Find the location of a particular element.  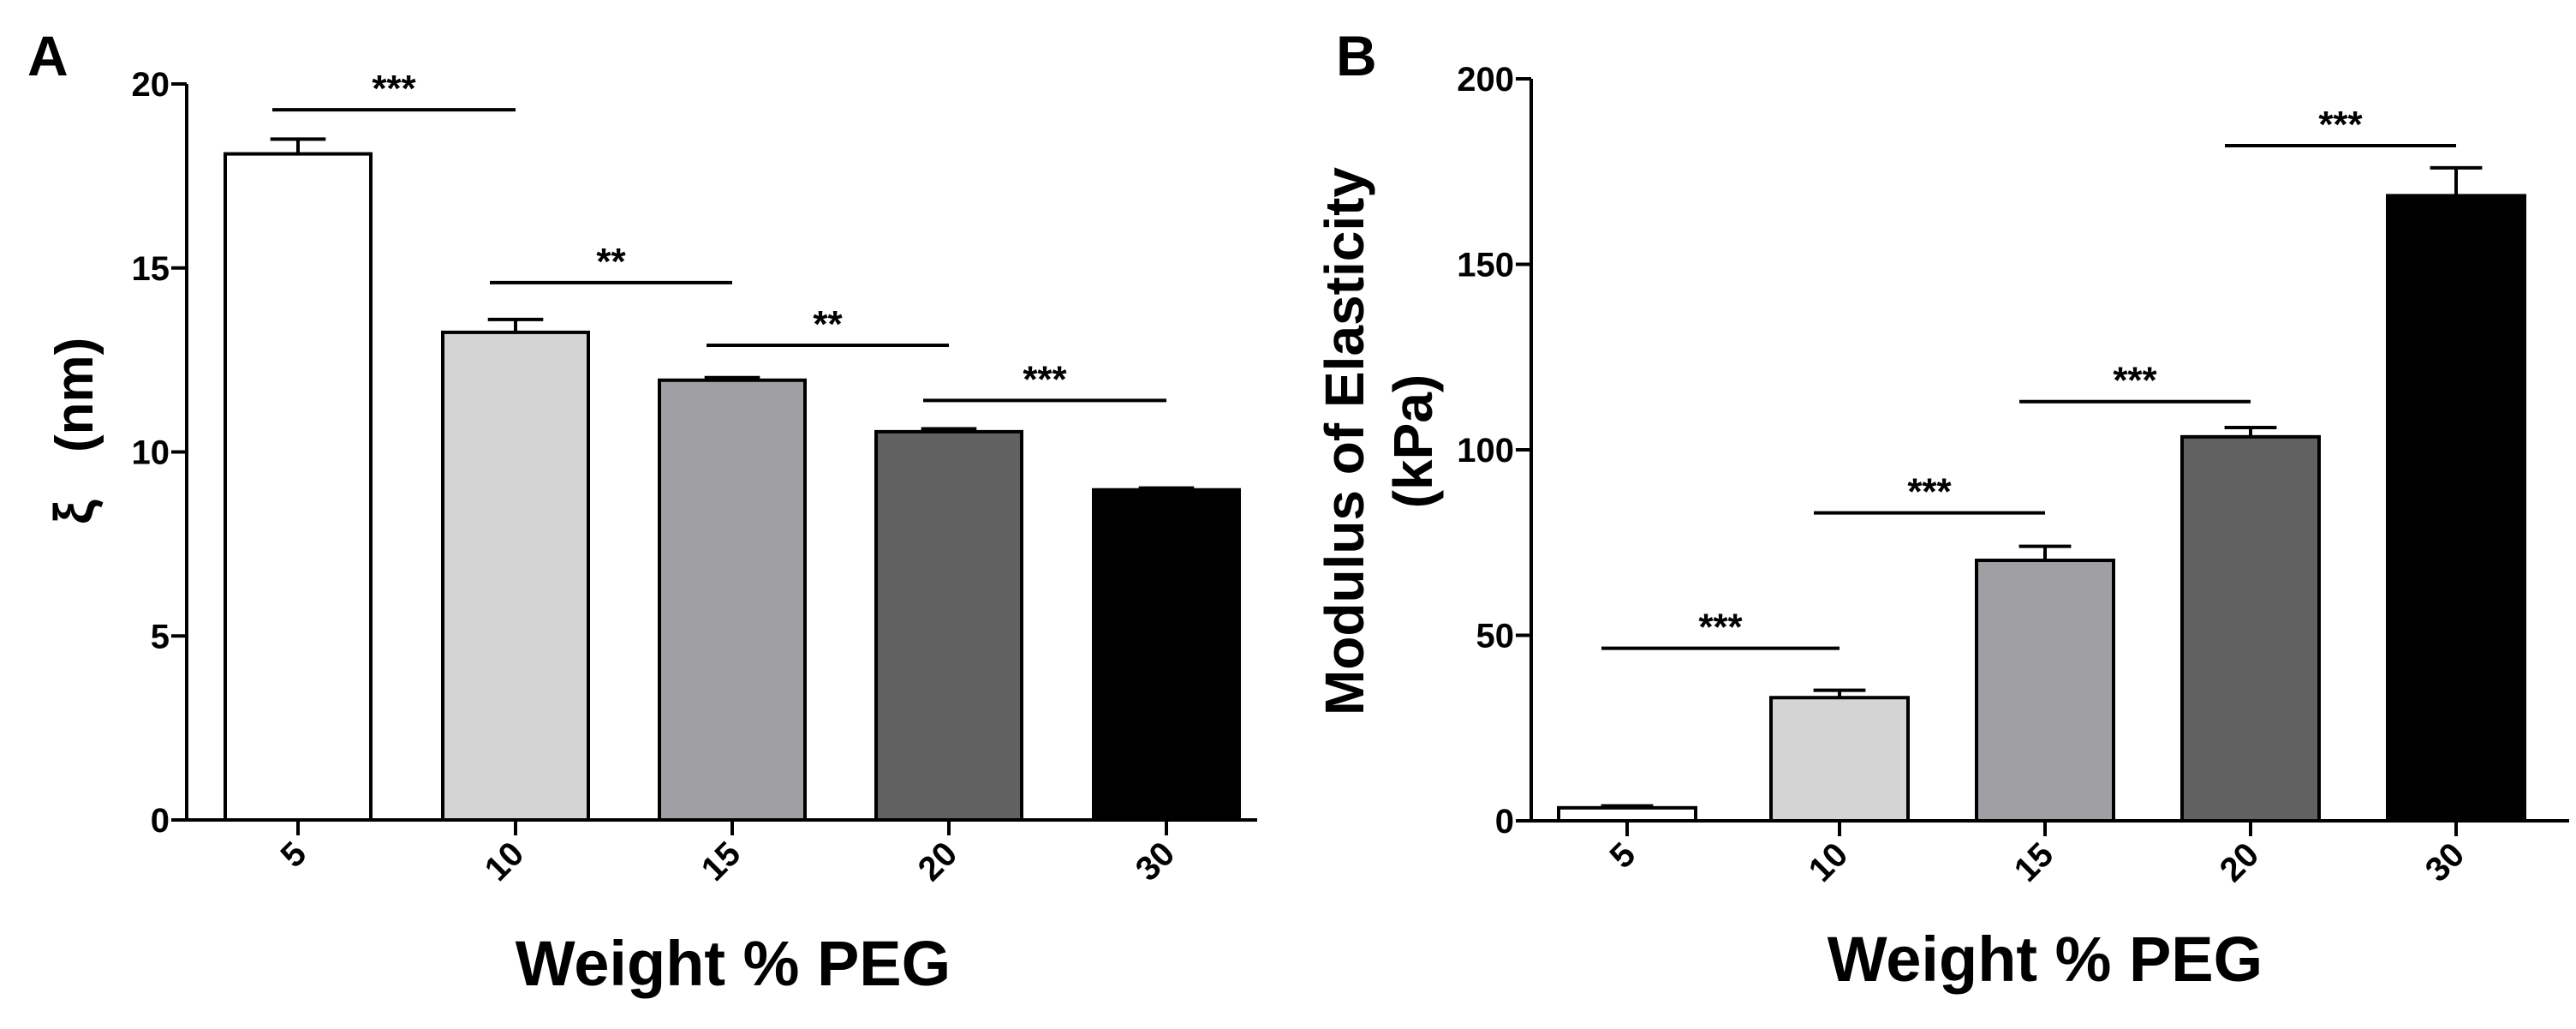

panel-b-significance-label-2: *** is located at coordinates (1930, 492).